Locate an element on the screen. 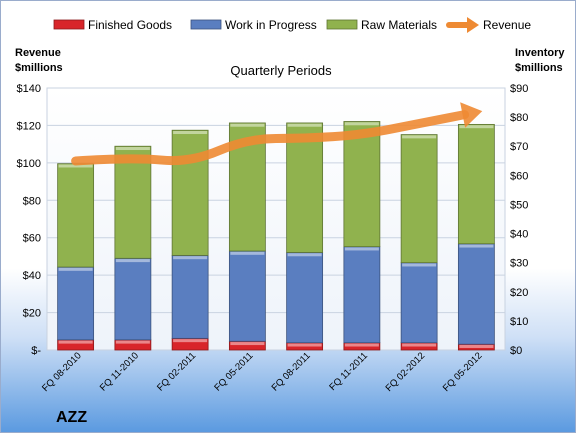 The height and width of the screenshot is (433, 576). right-tick-label: $40 is located at coordinates (519, 235).